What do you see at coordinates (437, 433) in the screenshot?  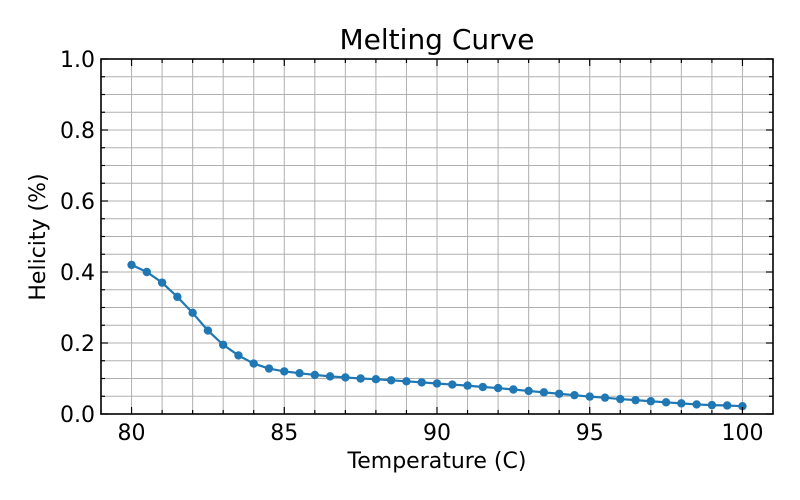 I see `x-tick-label: 90` at bounding box center [437, 433].